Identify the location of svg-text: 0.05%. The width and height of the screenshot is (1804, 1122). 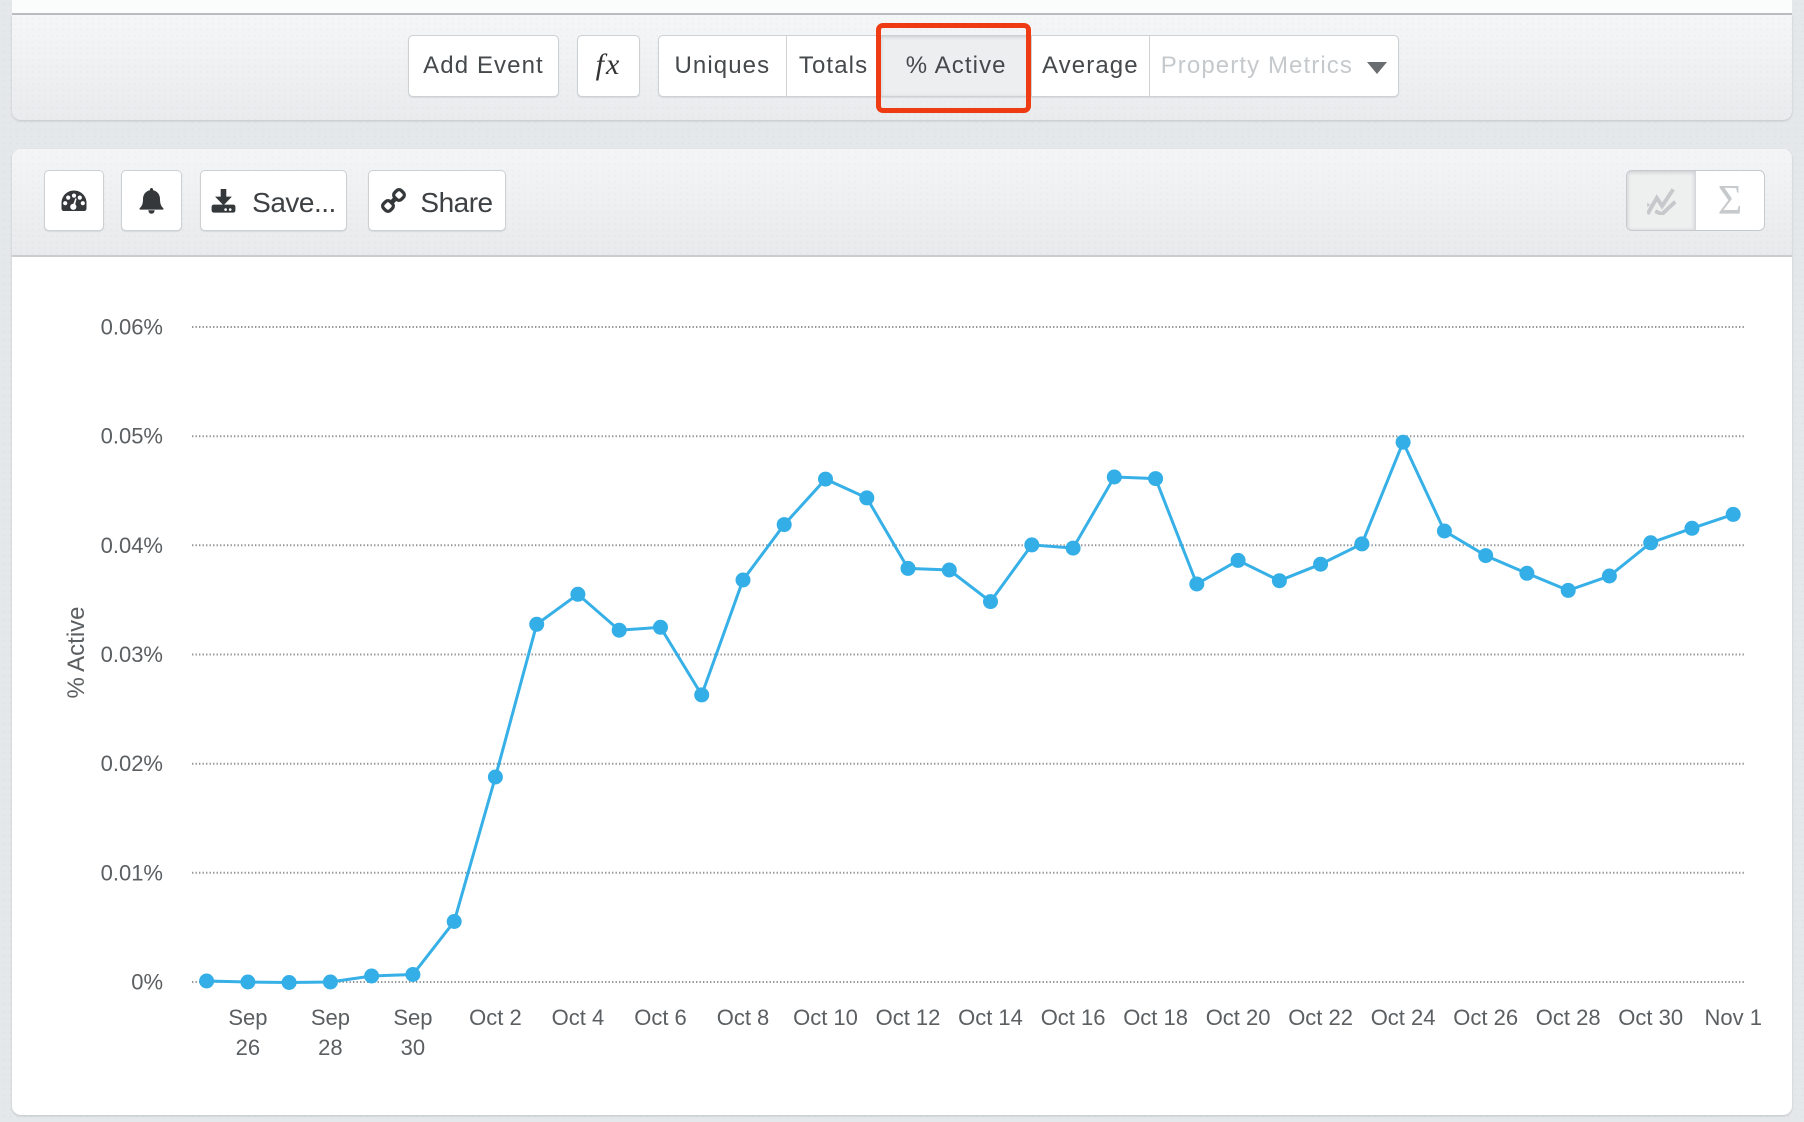
(132, 436).